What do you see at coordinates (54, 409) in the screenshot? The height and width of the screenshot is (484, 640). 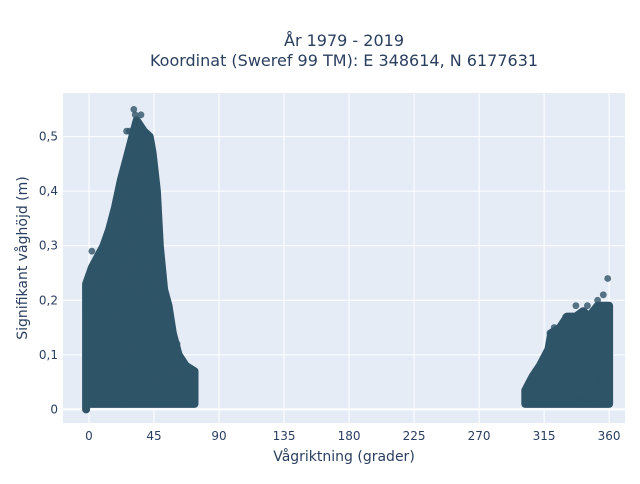 I see `y-tick-label: 0` at bounding box center [54, 409].